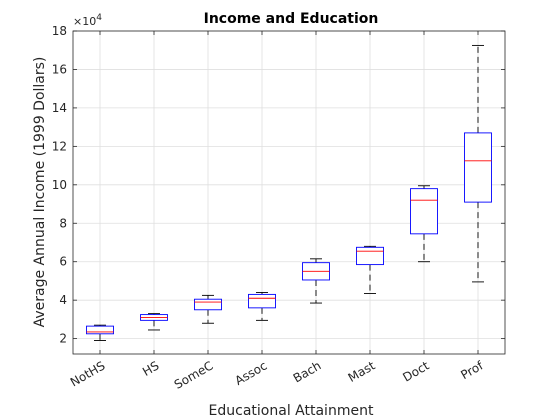 Image resolution: width=560 pixels, height=420 pixels. I want to click on box-noths, so click(100, 332).